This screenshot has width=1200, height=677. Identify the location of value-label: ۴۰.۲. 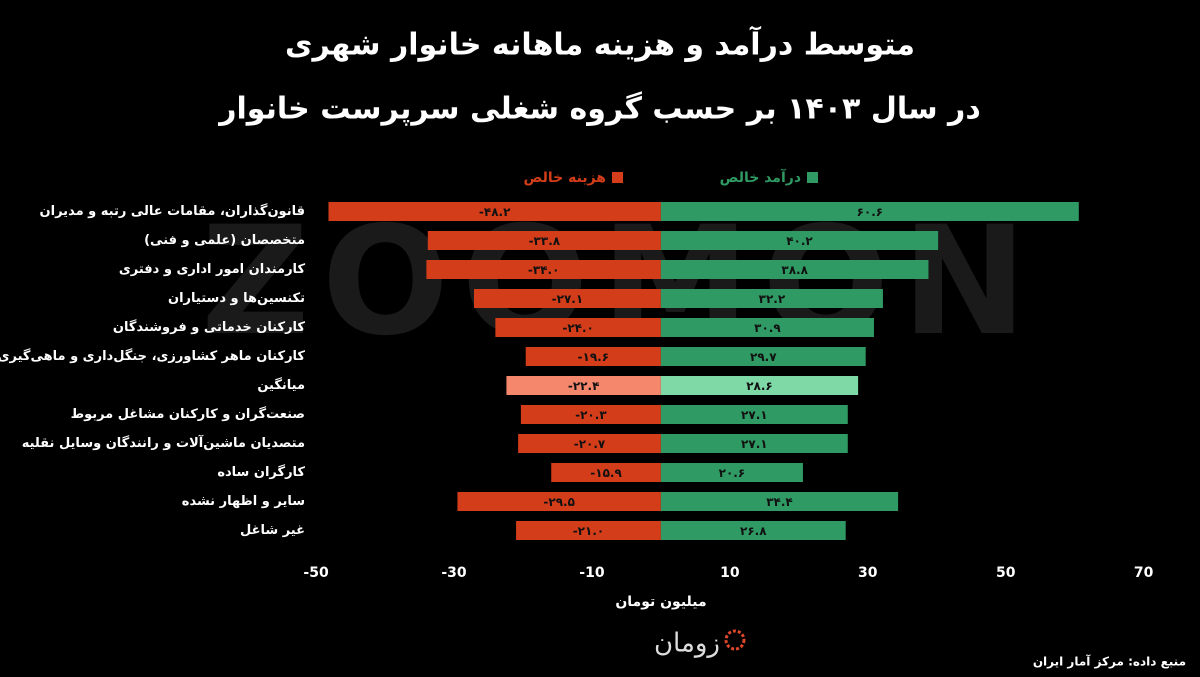
(799, 241).